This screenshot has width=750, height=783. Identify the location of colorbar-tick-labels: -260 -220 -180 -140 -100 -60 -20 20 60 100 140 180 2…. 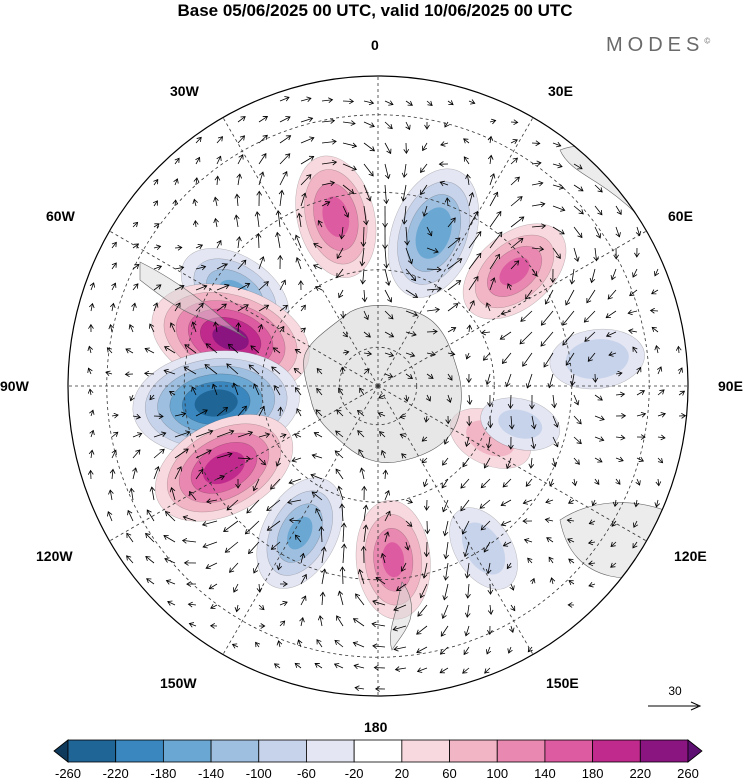
(375, 774).